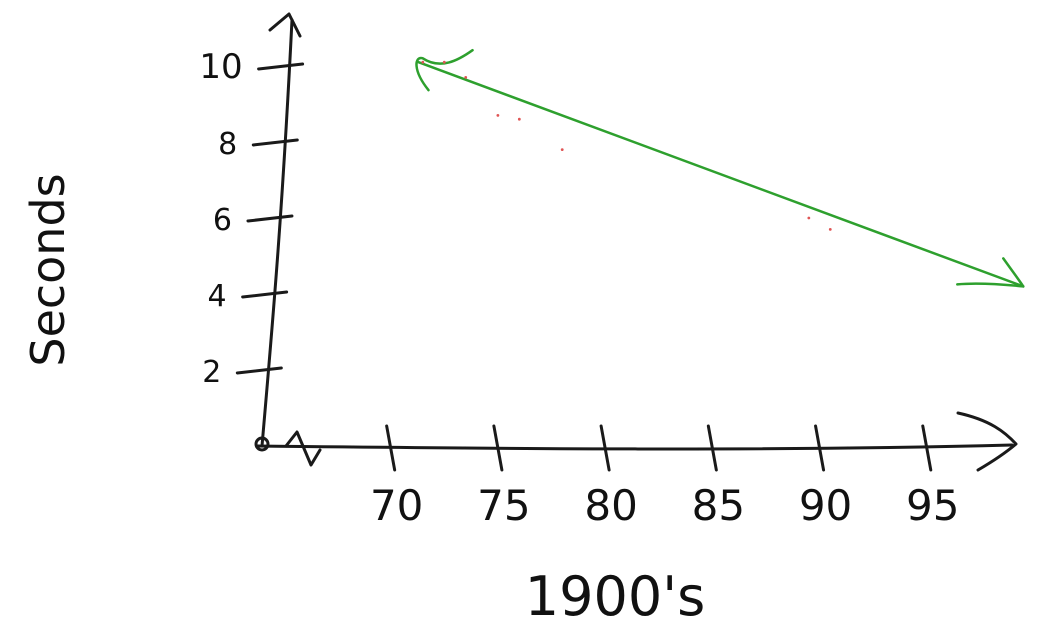 The width and height of the screenshot is (1044, 635). Describe the element at coordinates (987, 441) in the screenshot. I see `x-axis-arrowhead` at that location.